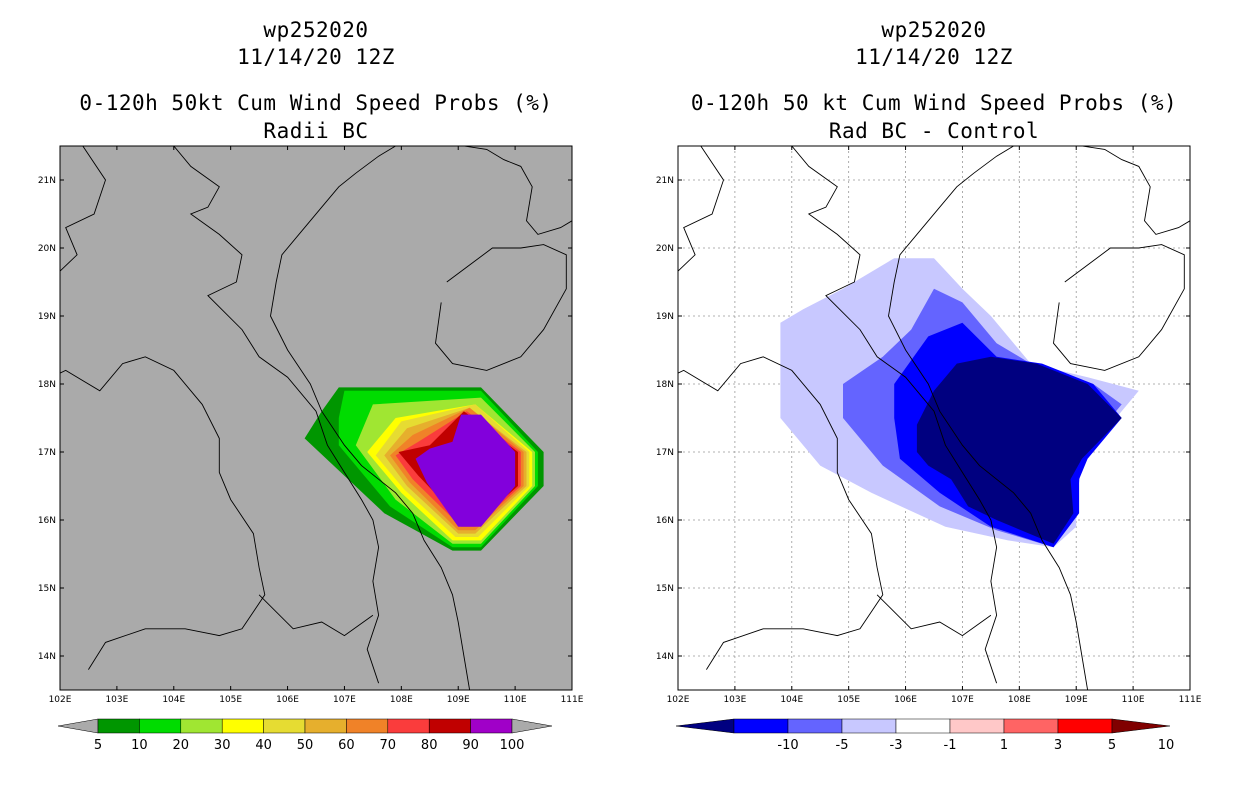  I want to click on colorbar-label: -3, so click(896, 745).